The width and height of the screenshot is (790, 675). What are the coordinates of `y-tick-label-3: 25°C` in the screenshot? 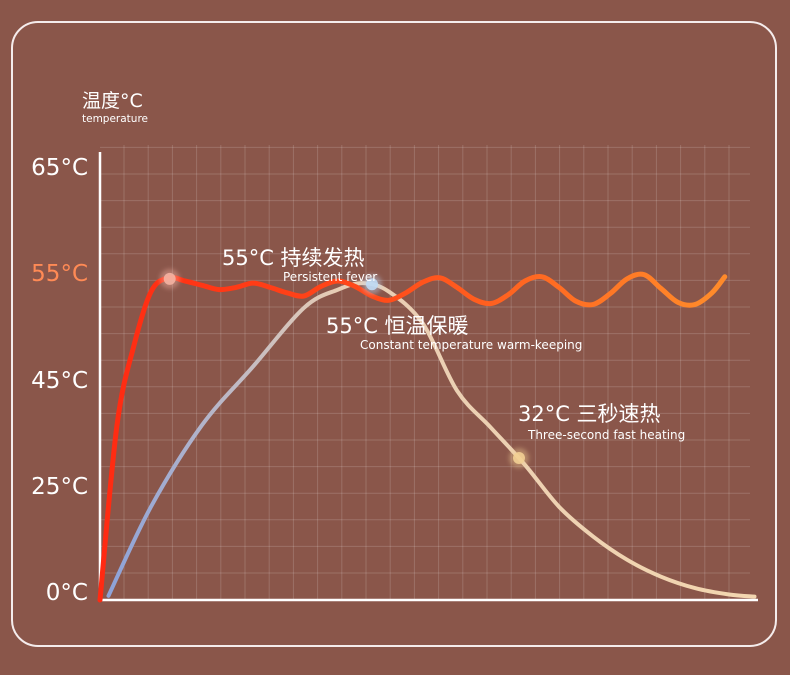 It's located at (59, 487).